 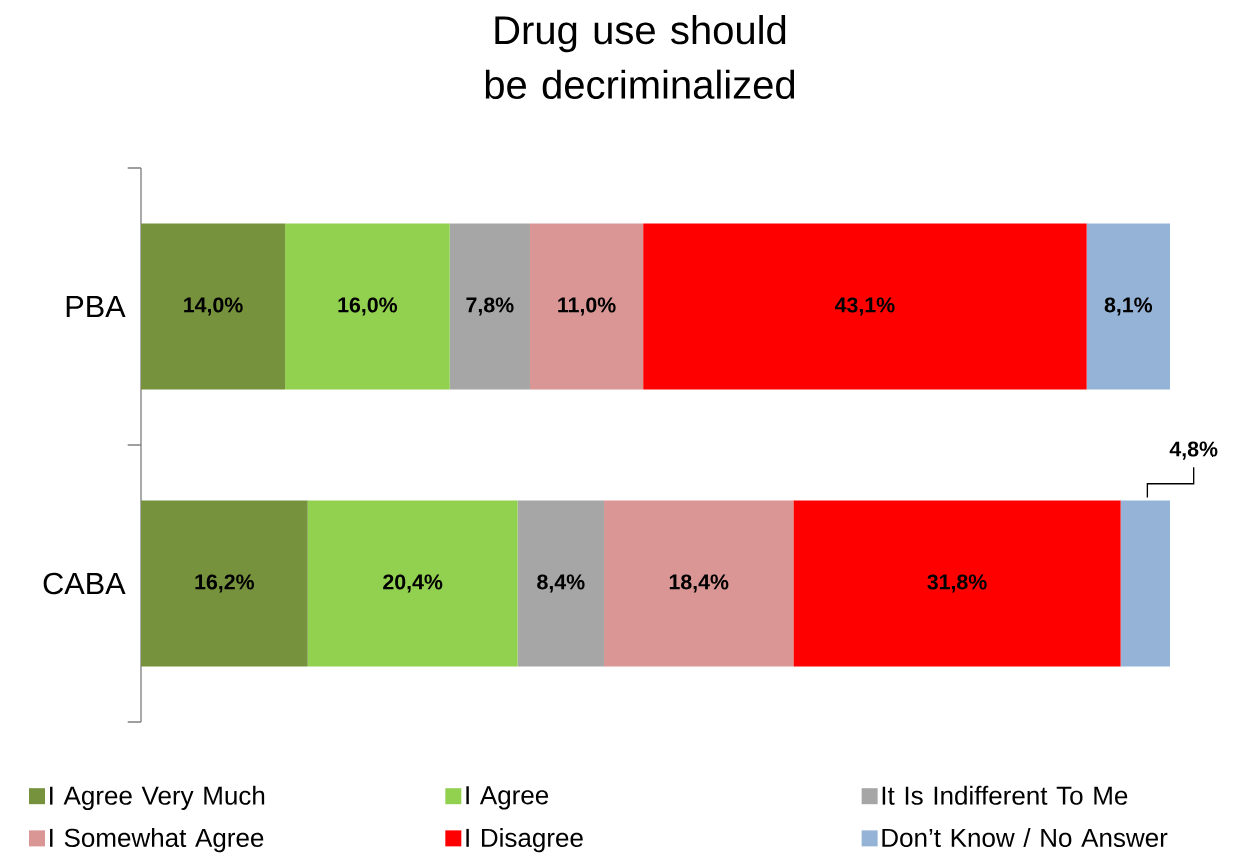 What do you see at coordinates (157, 840) in the screenshot?
I see `legend-label: I Somewhat Agree` at bounding box center [157, 840].